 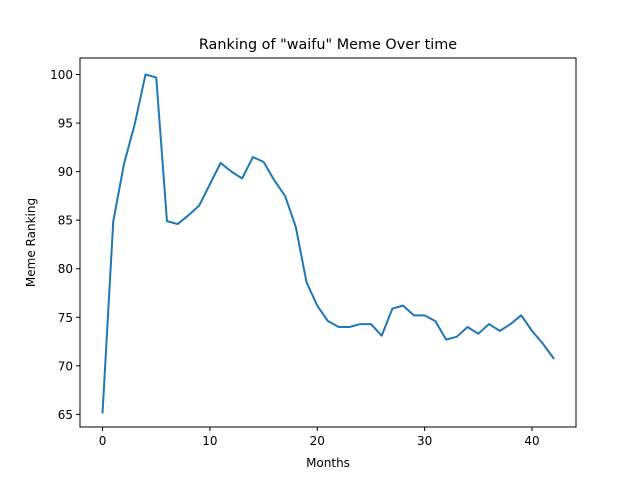 I want to click on y-axis-label: Meme Ranking, so click(x=31, y=242).